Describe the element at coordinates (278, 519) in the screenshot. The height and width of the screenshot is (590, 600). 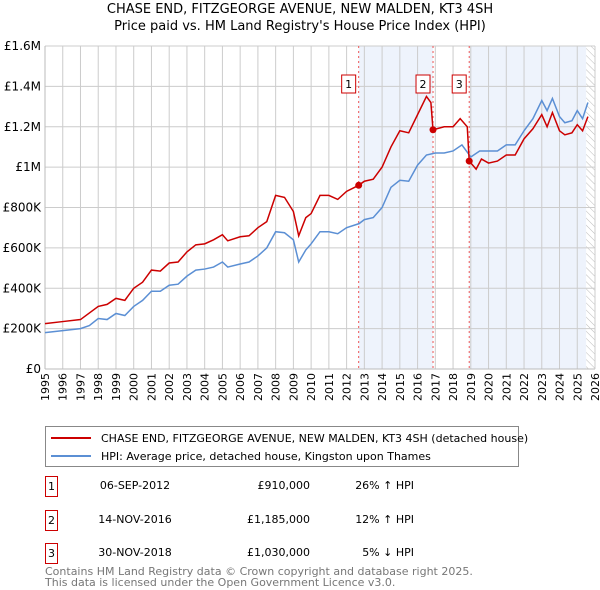
I see `sale-price: £1,185,000` at that location.